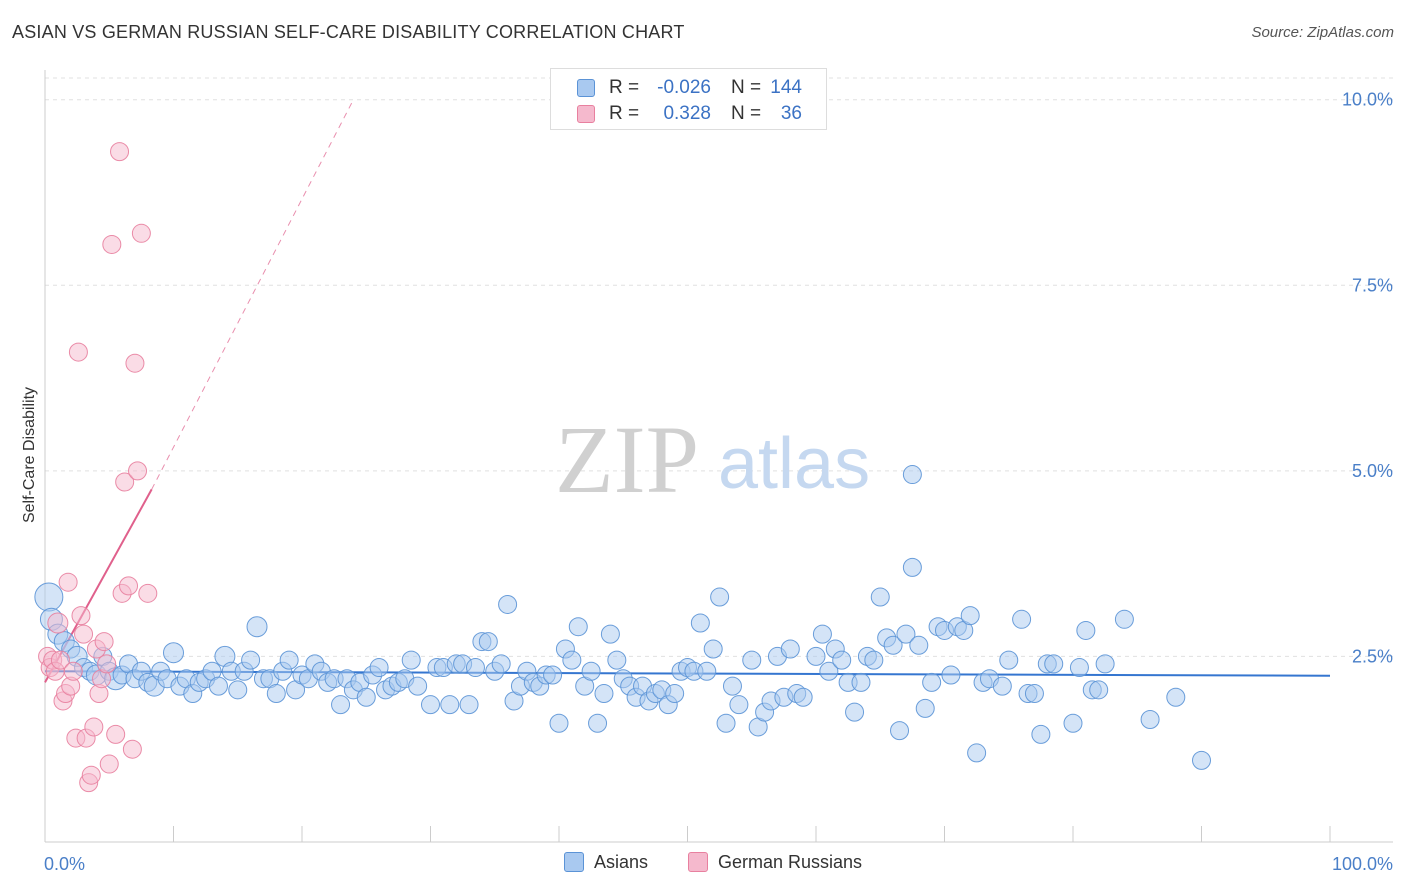  I want to click on legend-label-german-russians: German Russians, so click(790, 862).